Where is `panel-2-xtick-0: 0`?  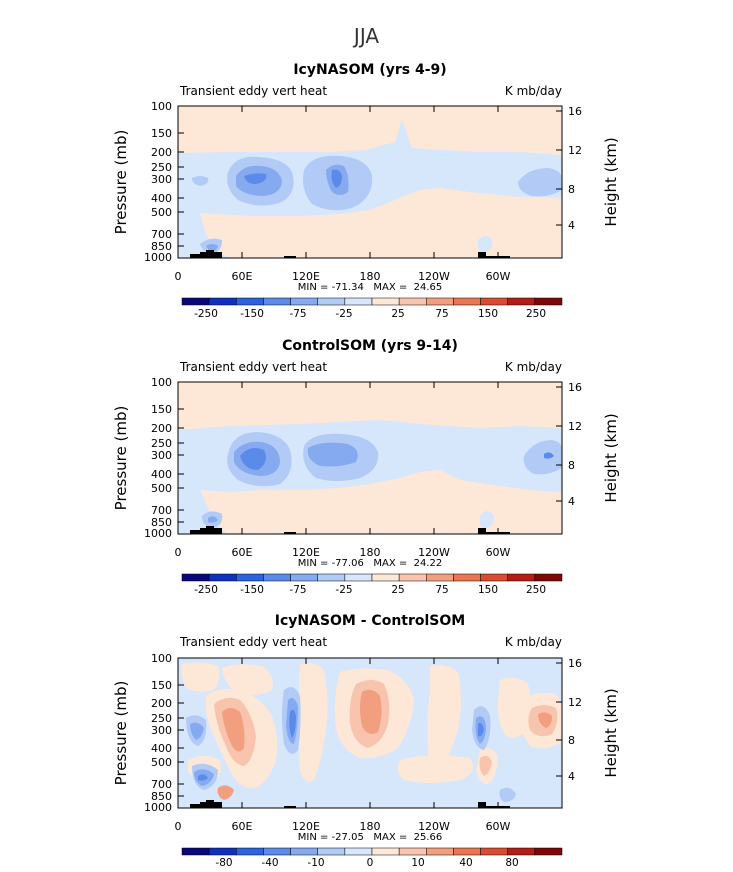 panel-2-xtick-0: 0 is located at coordinates (178, 552).